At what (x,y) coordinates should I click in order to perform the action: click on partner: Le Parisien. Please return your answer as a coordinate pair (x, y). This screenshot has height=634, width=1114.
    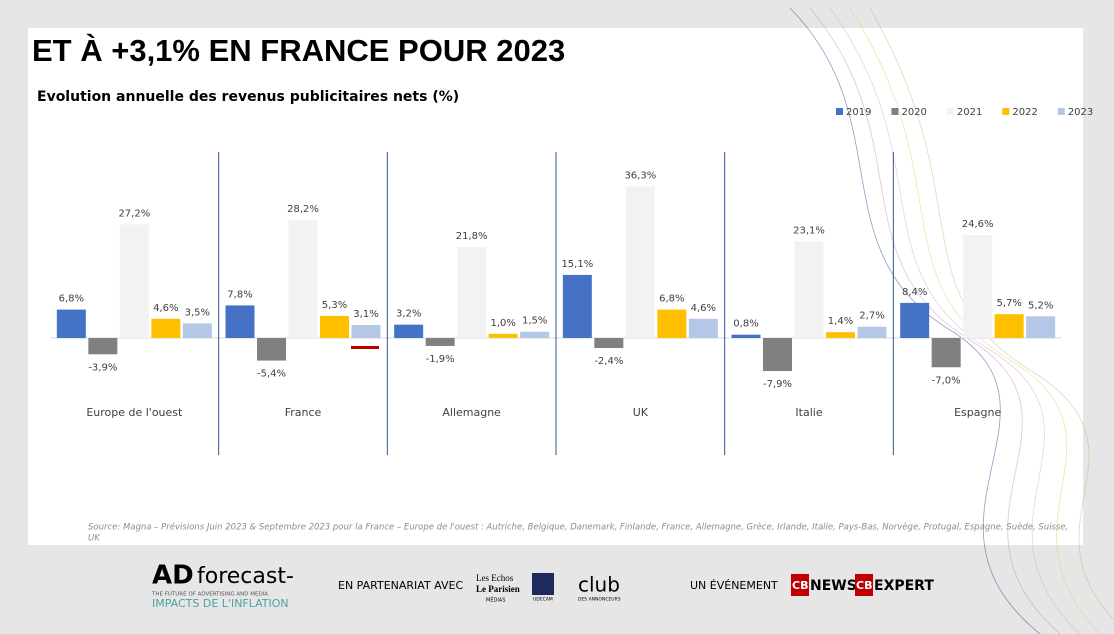
    Looking at the image, I should click on (498, 589).